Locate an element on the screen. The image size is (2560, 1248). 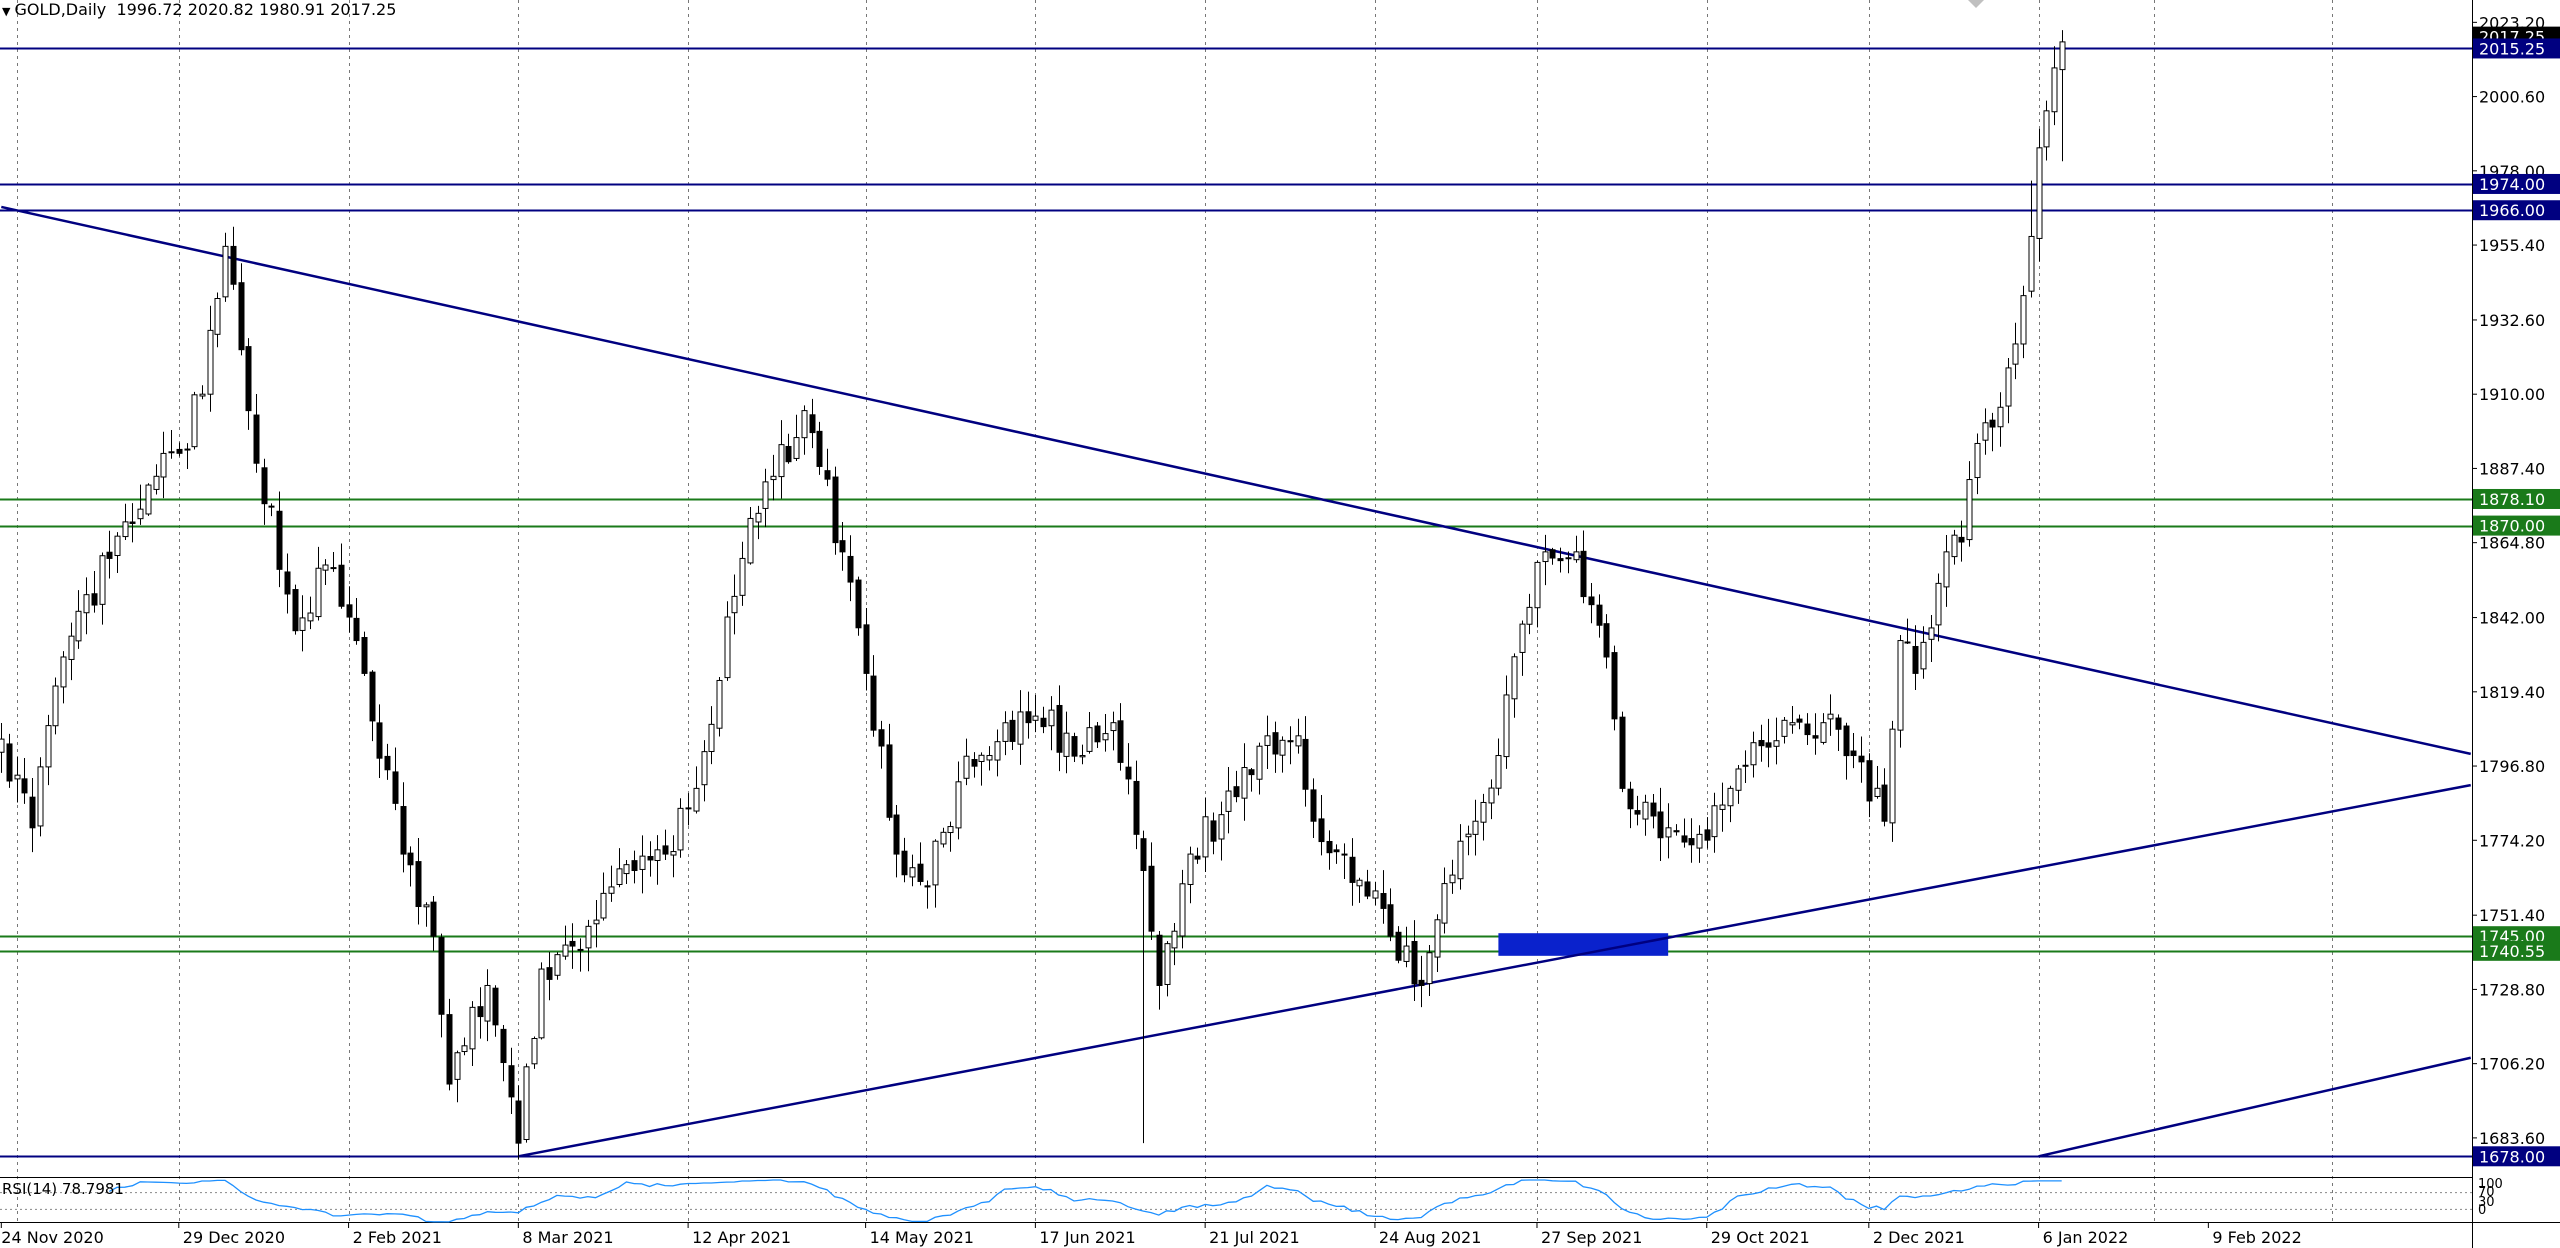
x-tick-label: 24 Nov 2020 is located at coordinates (52, 1237).